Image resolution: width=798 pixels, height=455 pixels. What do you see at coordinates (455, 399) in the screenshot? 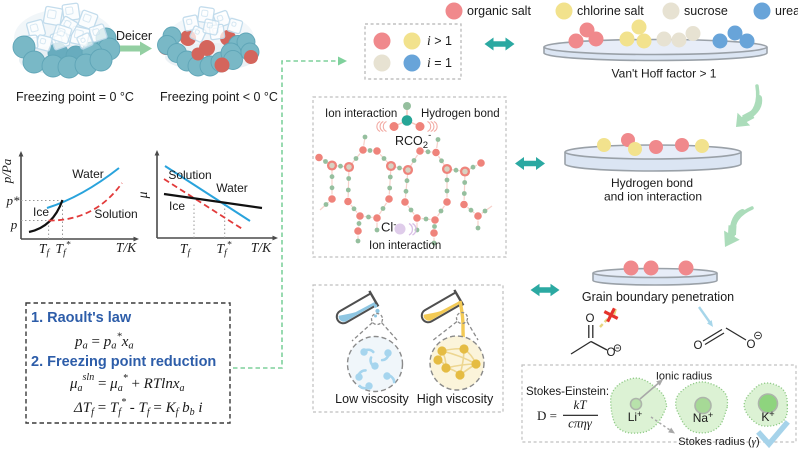
I see `svg-text: High viscosity` at bounding box center [455, 399].